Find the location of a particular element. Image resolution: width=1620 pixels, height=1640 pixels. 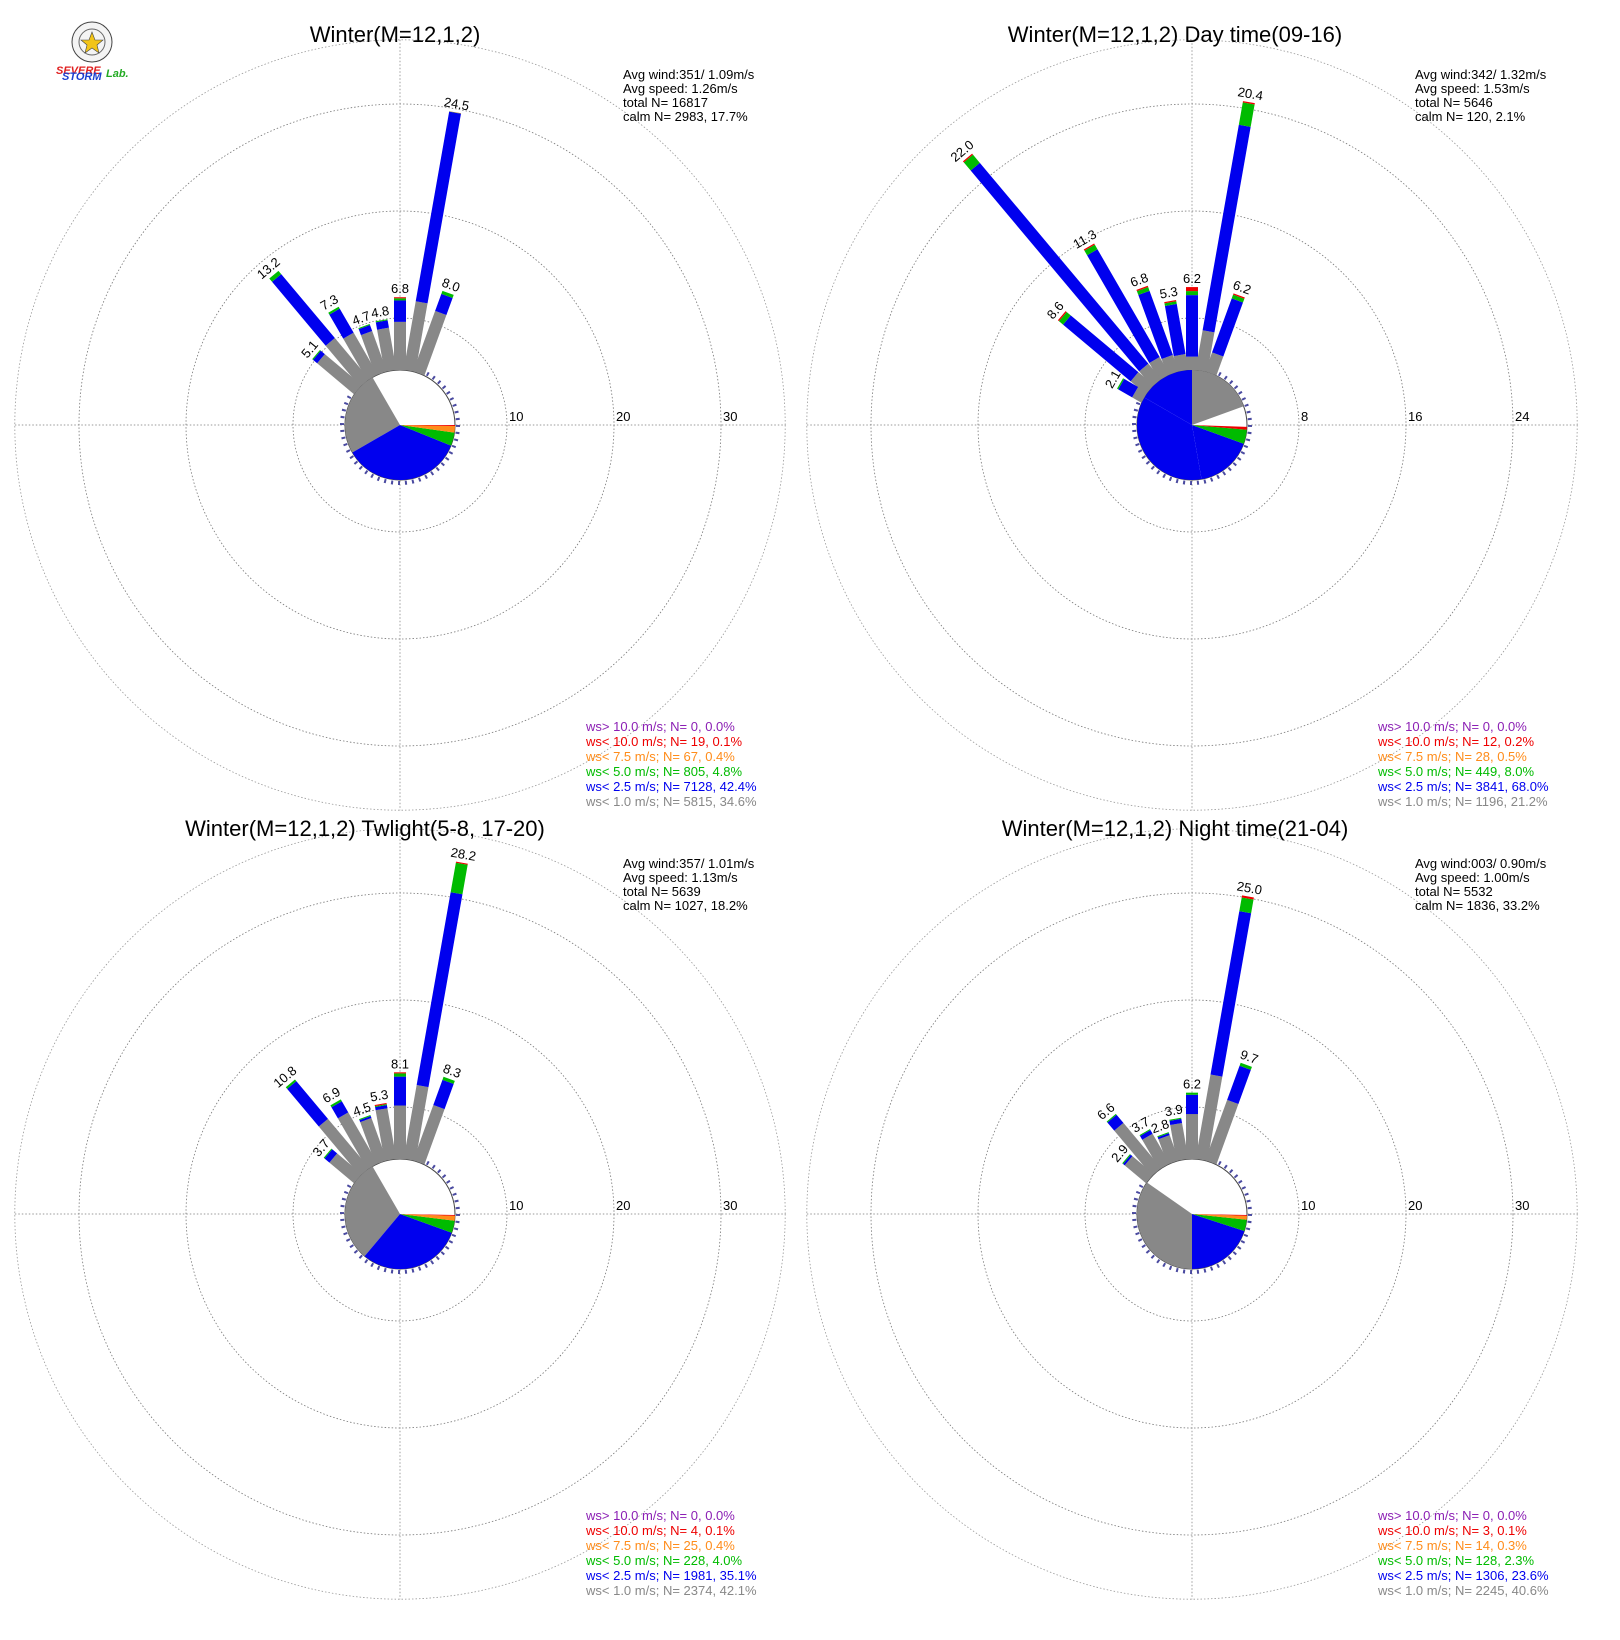

logo-star-icon is located at coordinates (92, 42).